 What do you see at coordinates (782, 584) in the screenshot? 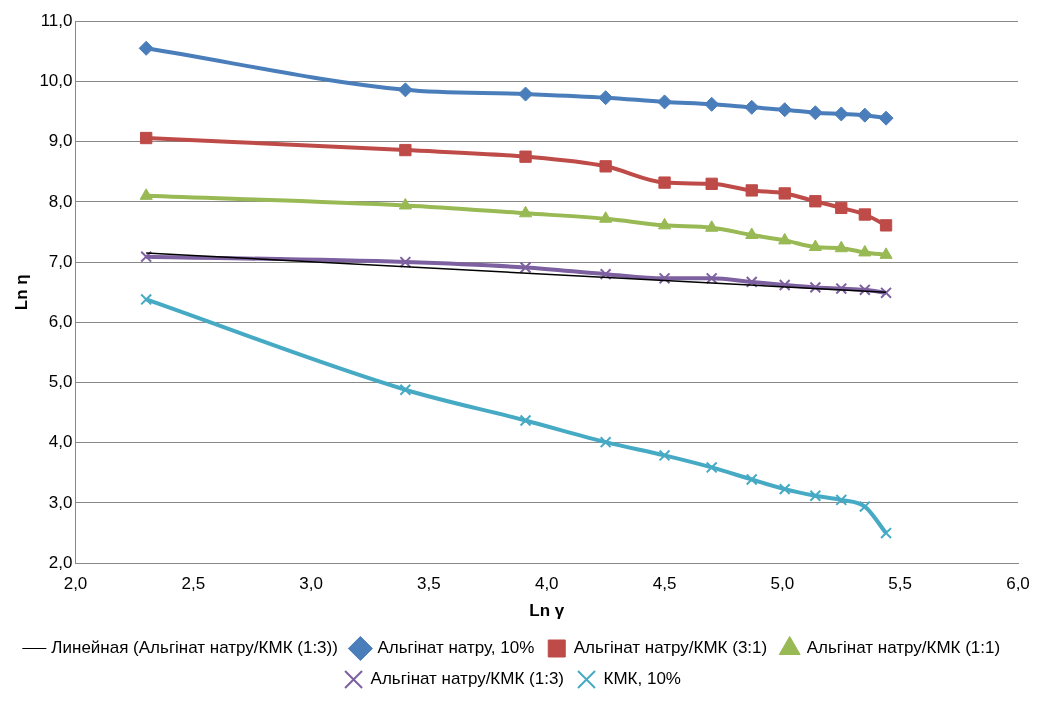
I see `x-tick-label: 5,0` at bounding box center [782, 584].